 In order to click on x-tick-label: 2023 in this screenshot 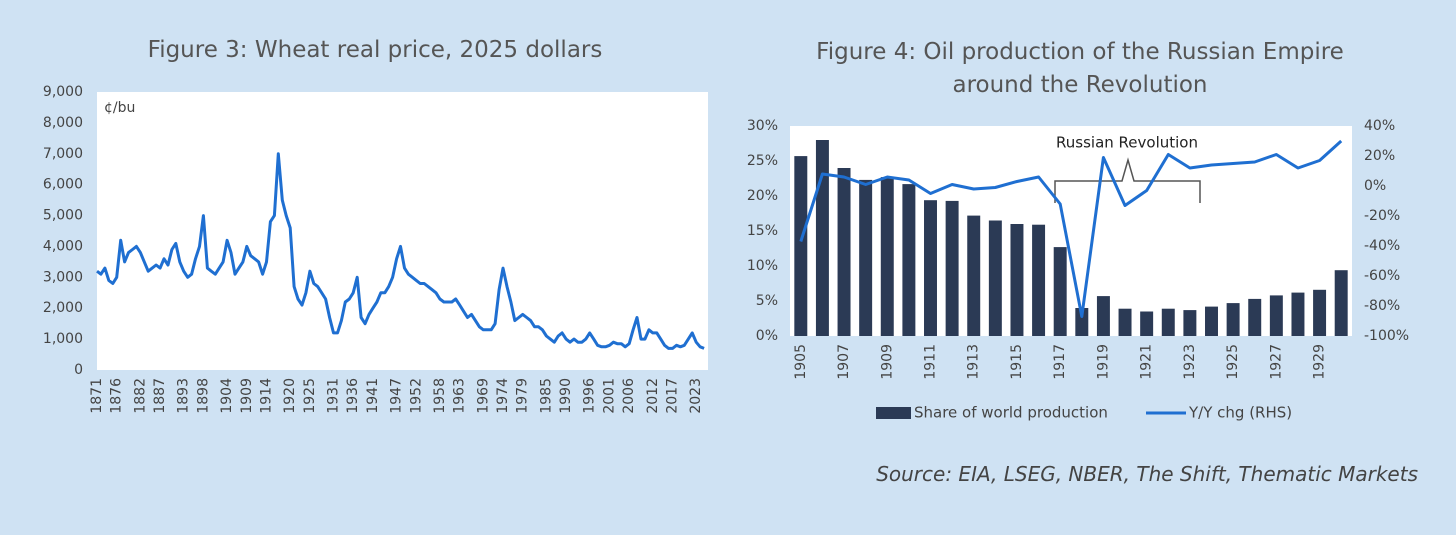, I will do `click(696, 396)`.